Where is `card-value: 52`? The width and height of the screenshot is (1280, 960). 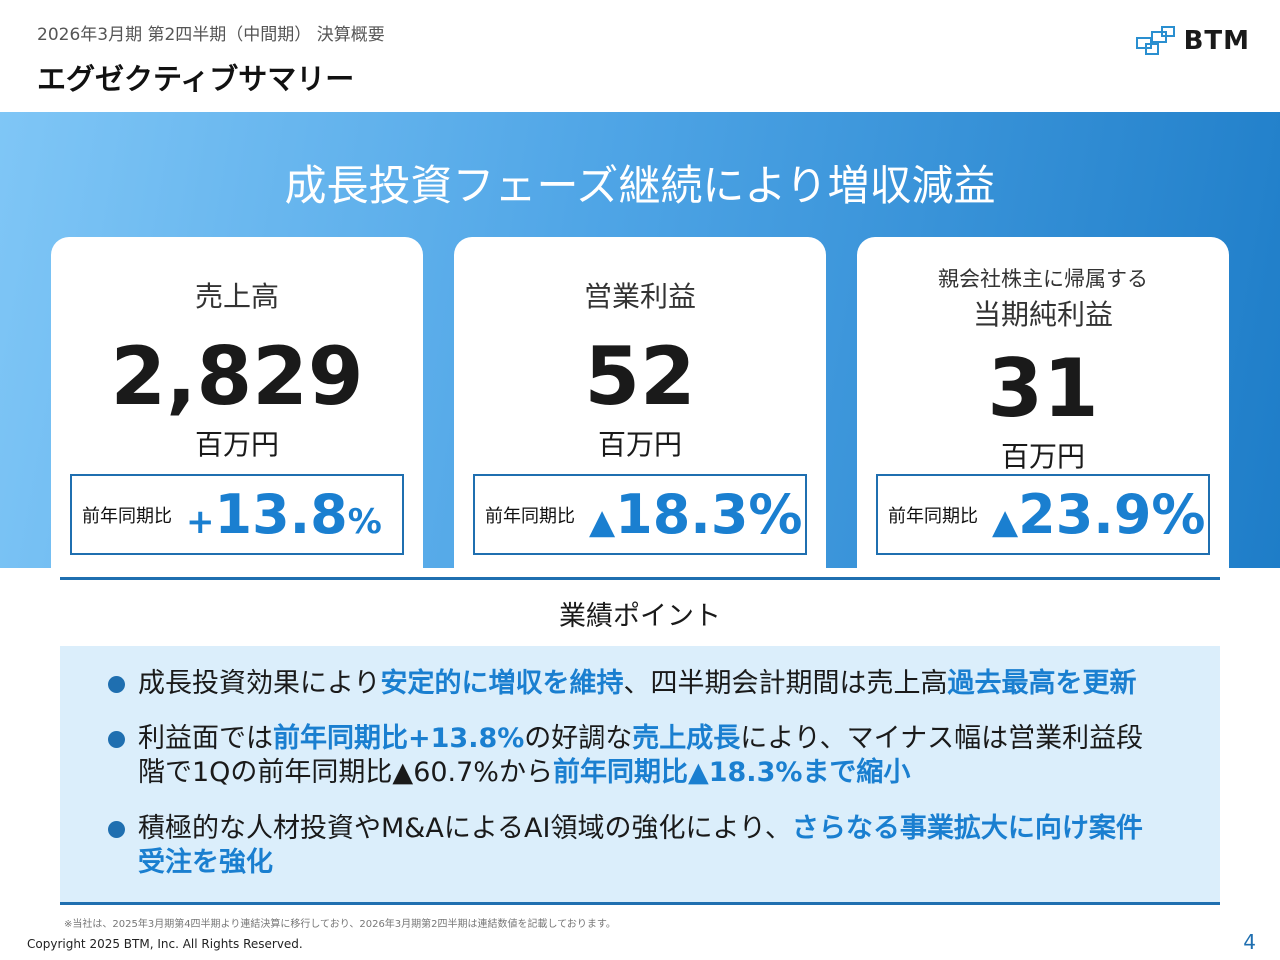
card-value: 52 is located at coordinates (640, 376).